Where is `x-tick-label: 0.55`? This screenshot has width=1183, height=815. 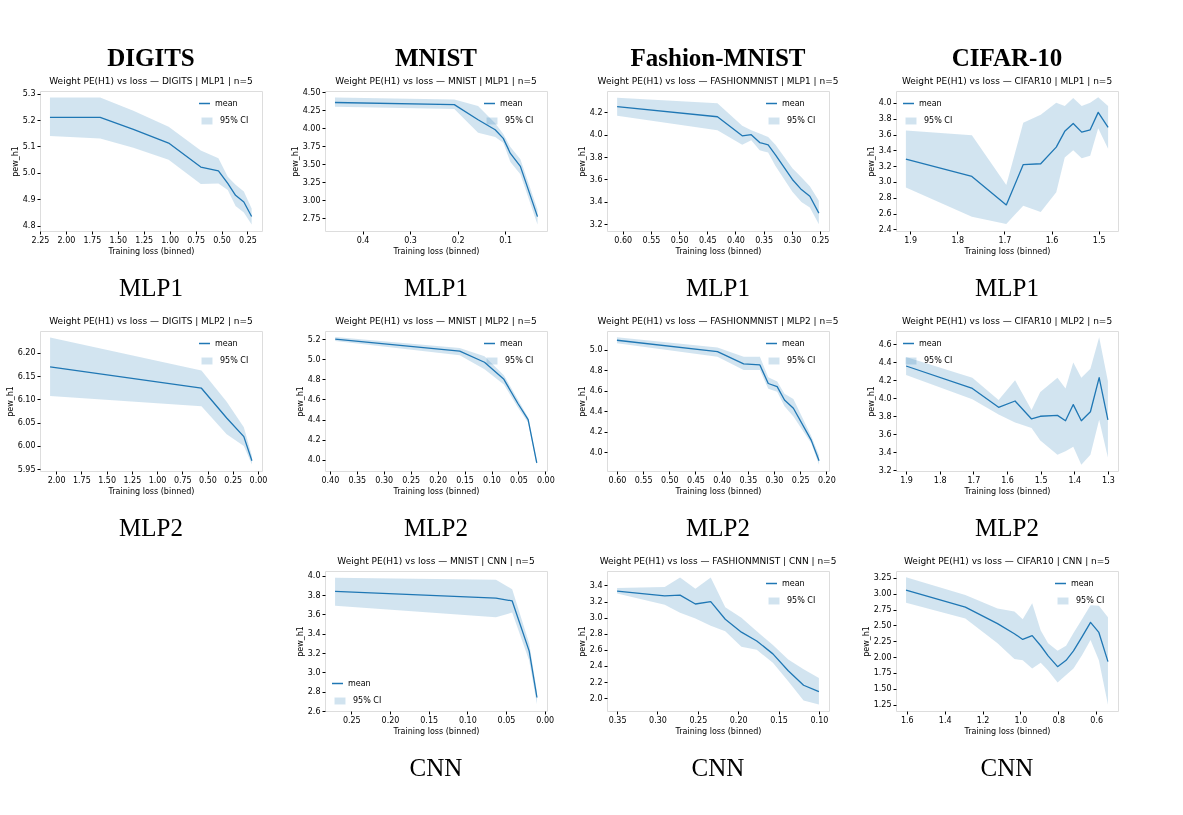 x-tick-label: 0.55 is located at coordinates (643, 480).